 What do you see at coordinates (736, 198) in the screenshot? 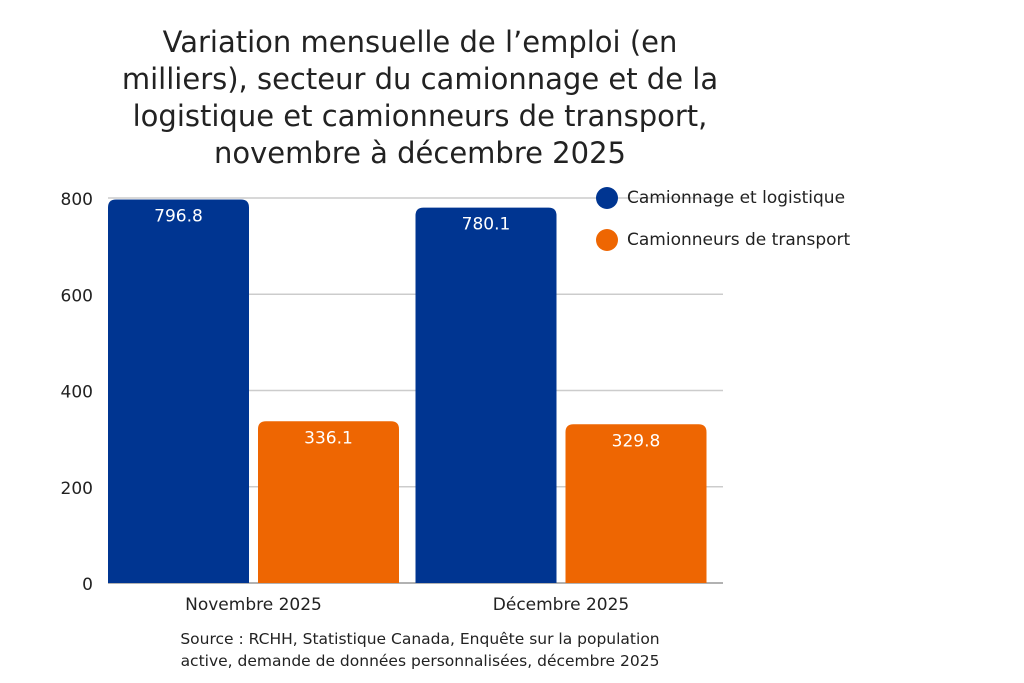
I see `legend-label: Camionnage et logistique` at bounding box center [736, 198].